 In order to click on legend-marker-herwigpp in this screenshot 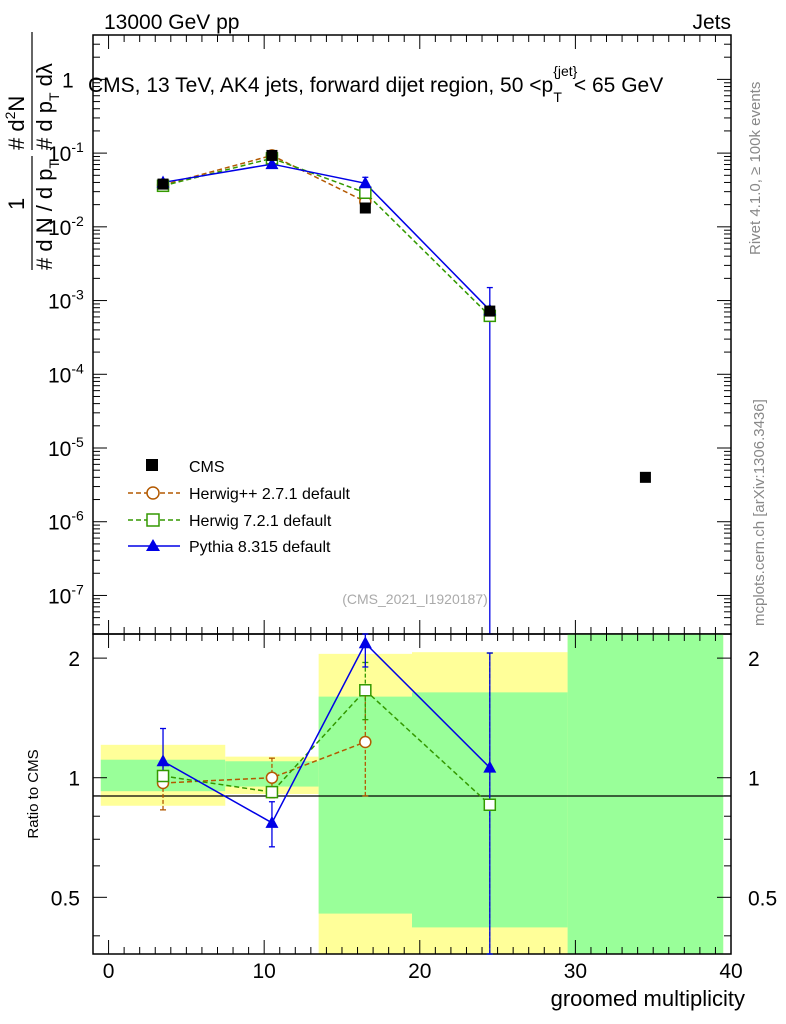, I will do `click(153, 493)`.